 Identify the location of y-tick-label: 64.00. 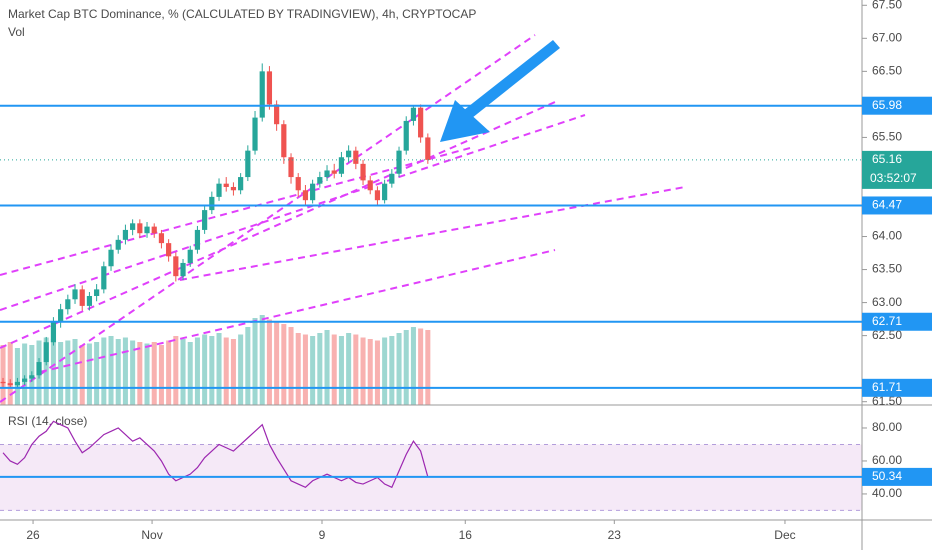
(887, 236).